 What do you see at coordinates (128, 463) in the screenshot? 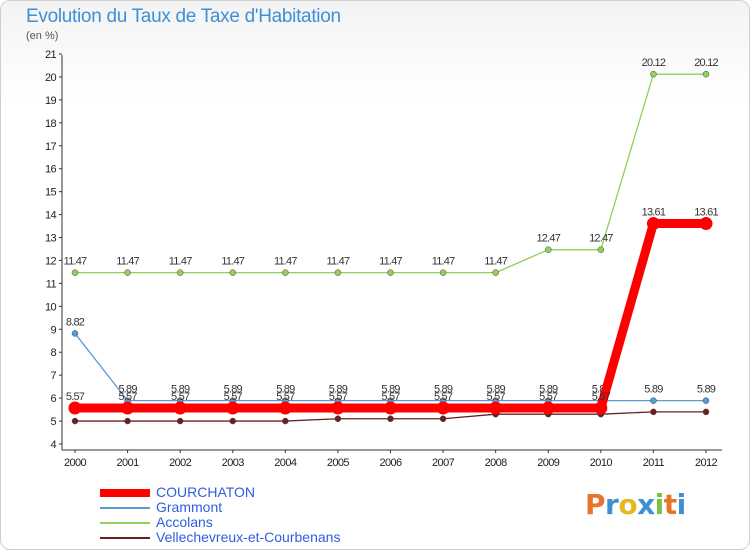
I see `x-tick-label: 2001` at bounding box center [128, 463].